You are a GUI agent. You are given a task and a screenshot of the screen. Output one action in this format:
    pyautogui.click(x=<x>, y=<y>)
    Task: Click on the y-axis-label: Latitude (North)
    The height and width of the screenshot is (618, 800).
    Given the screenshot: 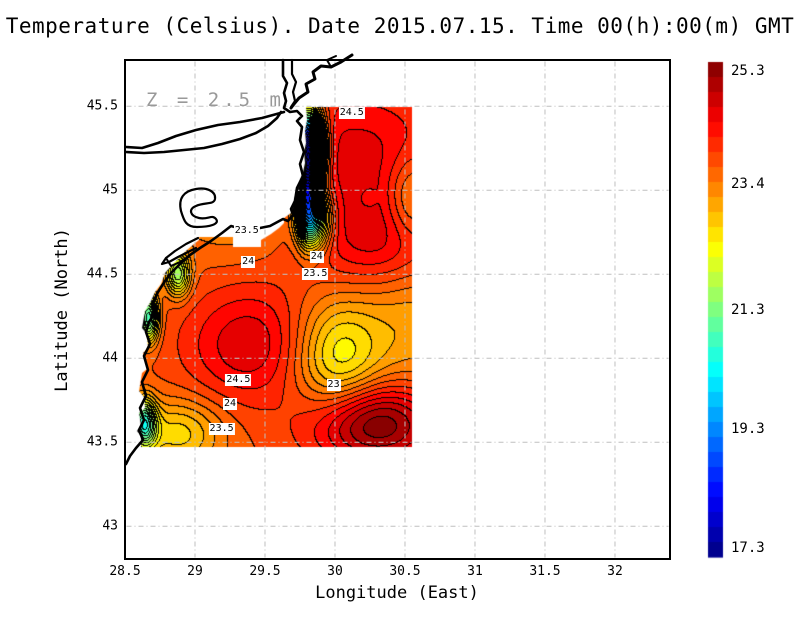 What is the action you would take?
    pyautogui.click(x=62, y=310)
    